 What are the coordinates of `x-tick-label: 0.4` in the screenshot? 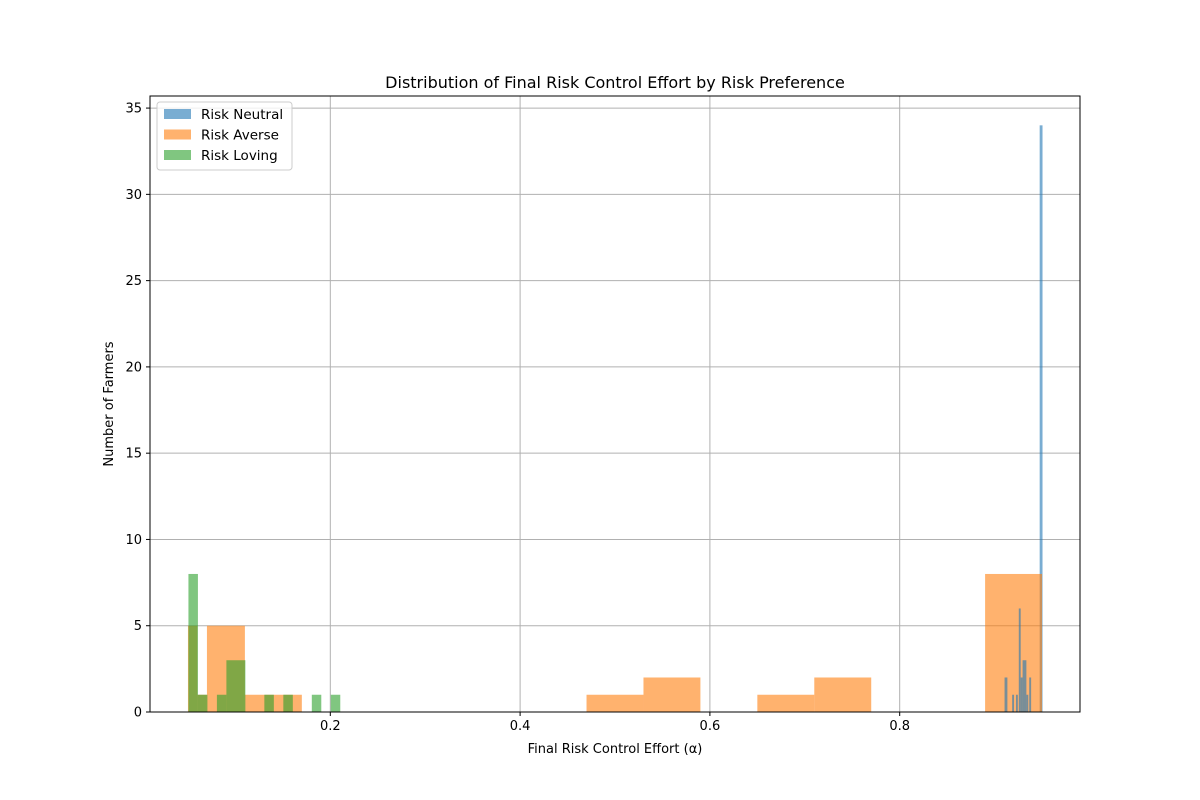 It's located at (520, 726).